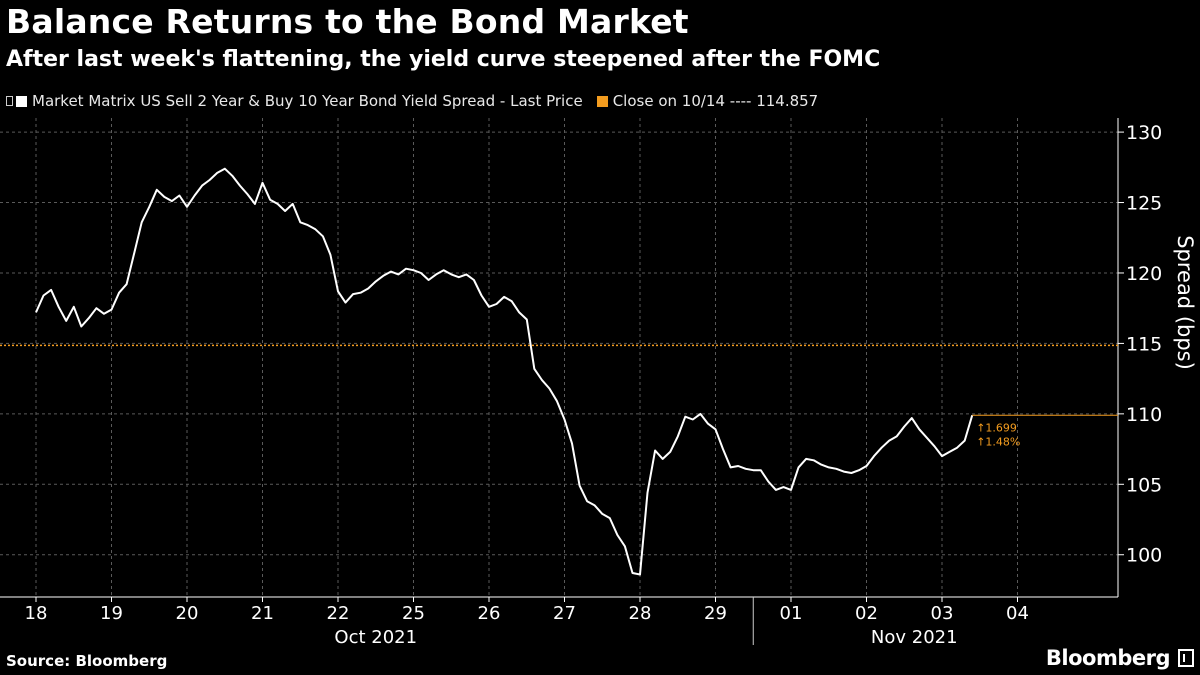  Describe the element at coordinates (338, 613) in the screenshot. I see `x-tick-label: 22` at that location.